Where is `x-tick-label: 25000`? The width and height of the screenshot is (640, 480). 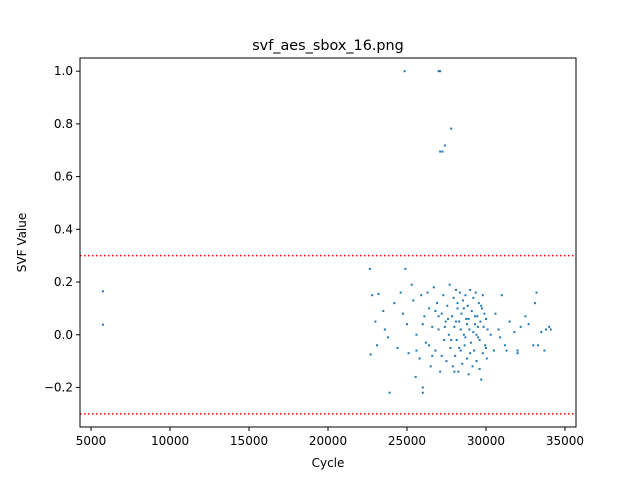 x-tick-label: 25000 is located at coordinates (407, 441).